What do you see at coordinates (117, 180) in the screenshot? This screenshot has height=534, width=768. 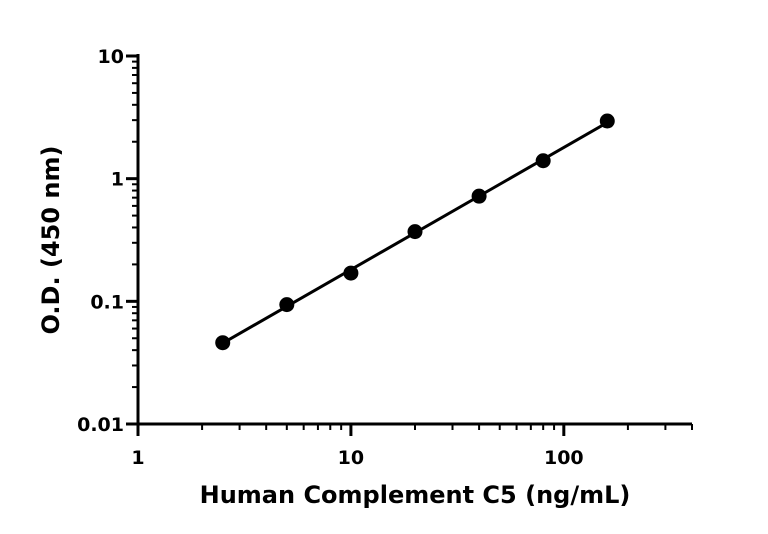 I see `y-tick-label: 1` at bounding box center [117, 180].